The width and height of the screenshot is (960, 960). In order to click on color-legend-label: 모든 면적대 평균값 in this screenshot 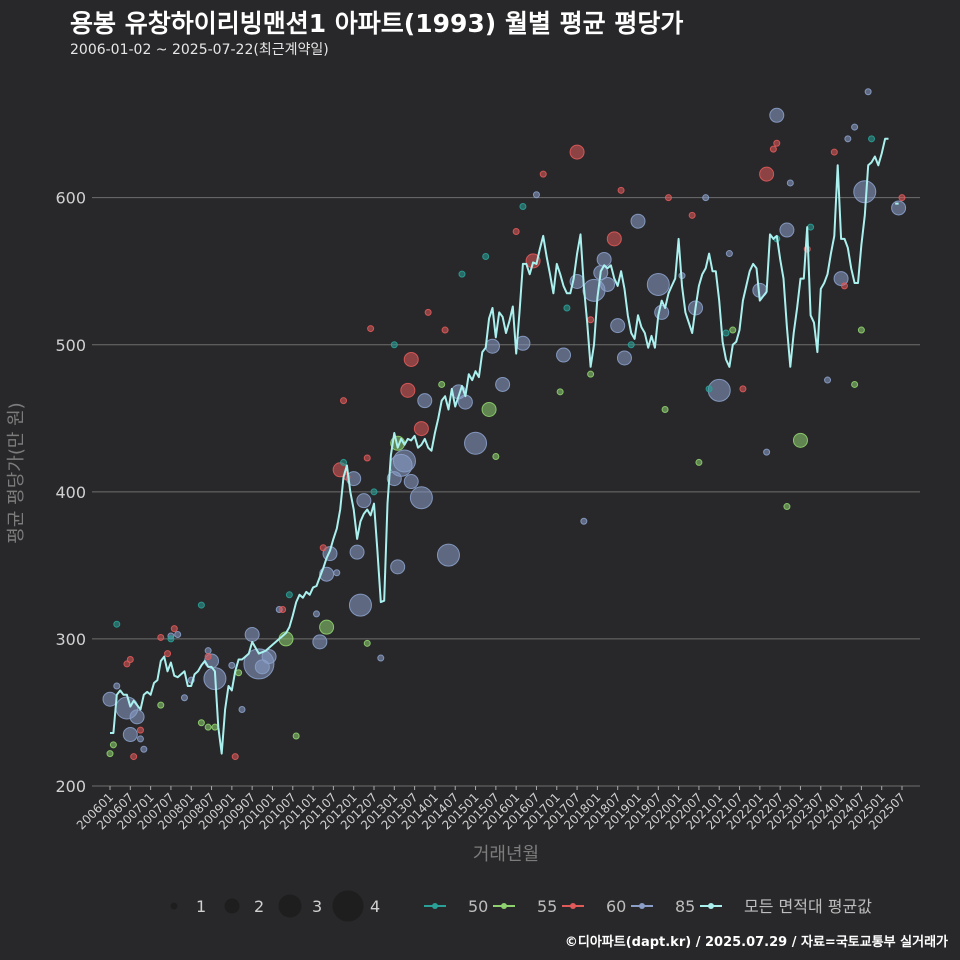, I will do `click(808, 906)`.